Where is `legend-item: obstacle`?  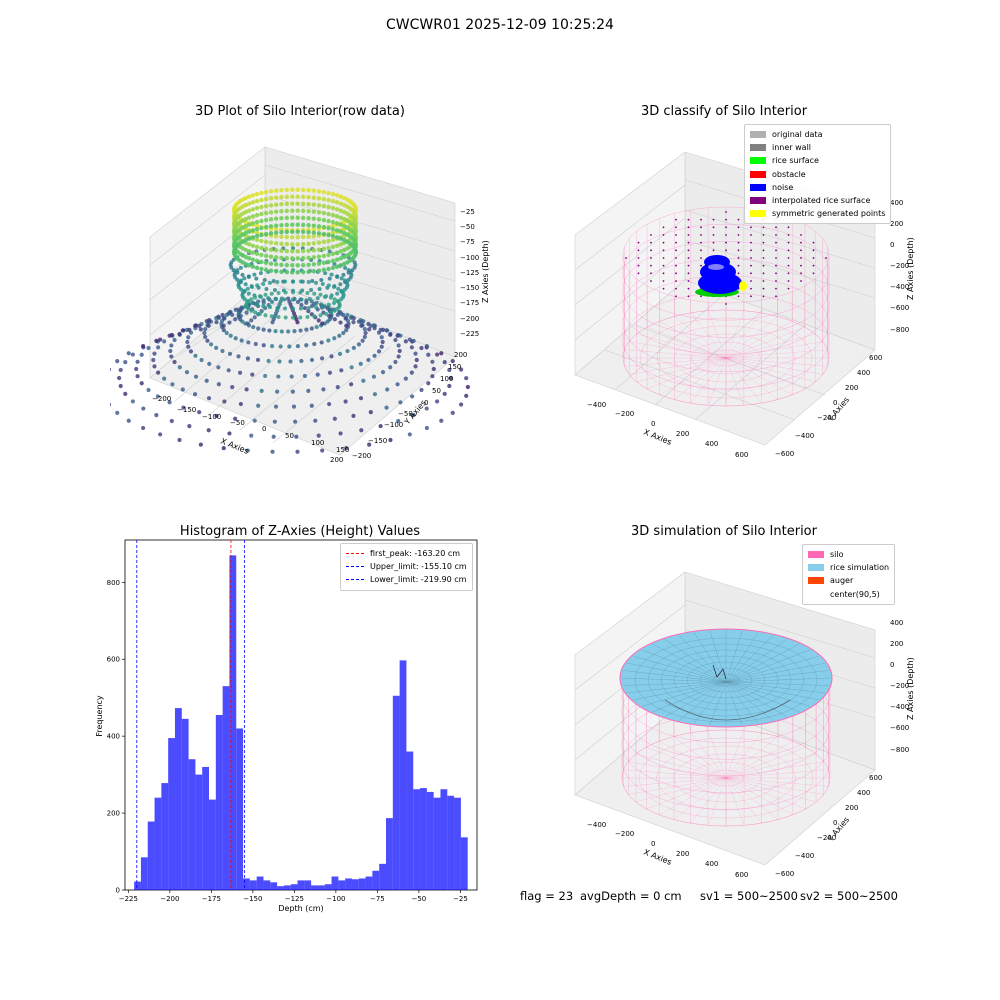 legend-item: obstacle is located at coordinates (817, 174).